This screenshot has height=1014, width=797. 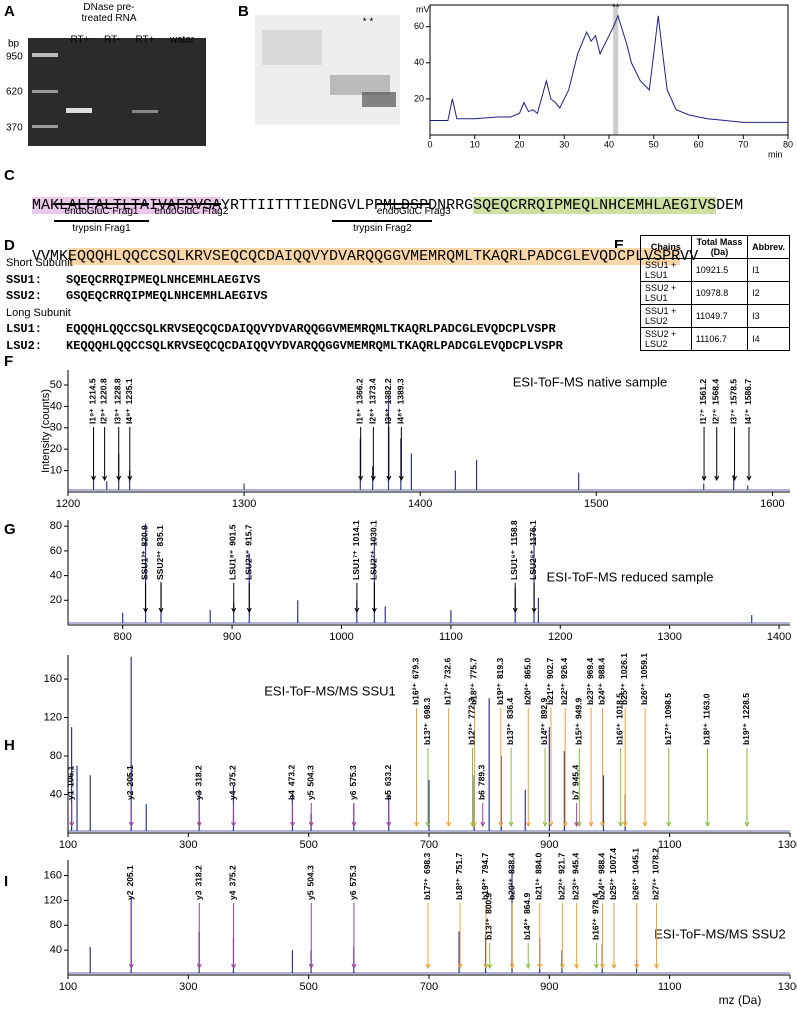 I want to click on annotation-label: b5 633.2, so click(x=388, y=782).